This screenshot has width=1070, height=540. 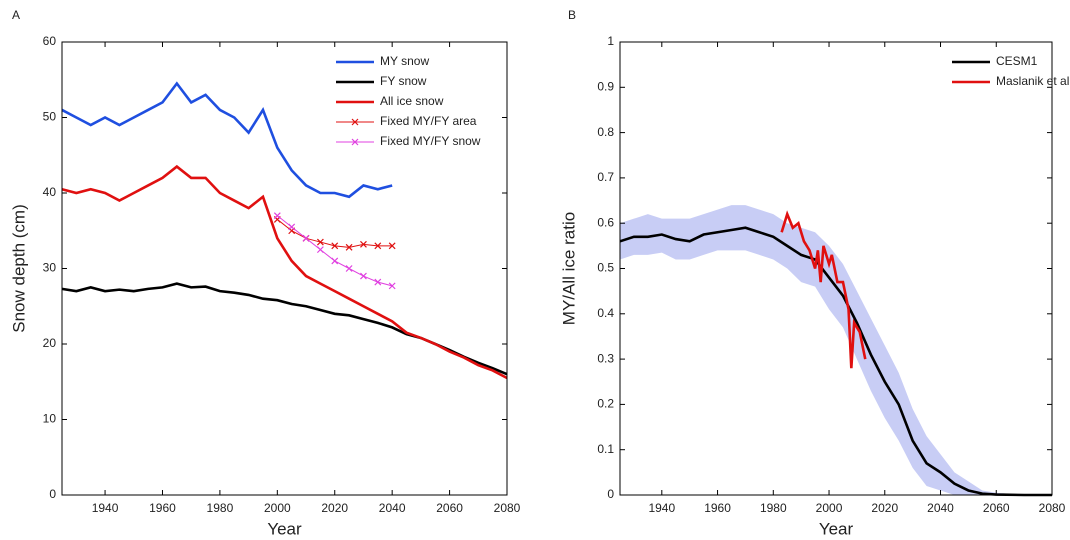 What do you see at coordinates (568, 268) in the screenshot?
I see `y-axis-label: MY/All ice ratio` at bounding box center [568, 268].